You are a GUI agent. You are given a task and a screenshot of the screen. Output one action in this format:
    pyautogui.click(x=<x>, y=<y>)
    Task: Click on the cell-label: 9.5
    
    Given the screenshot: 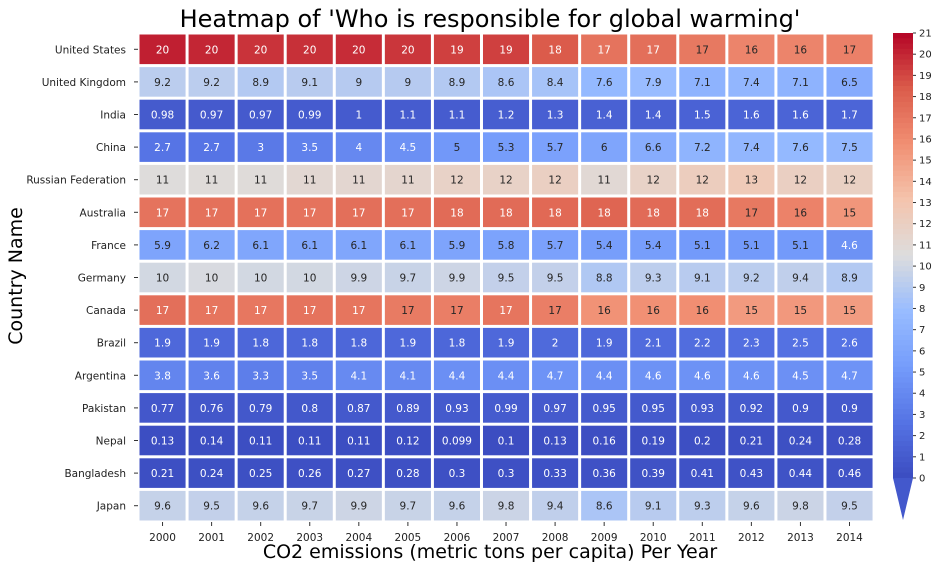 What is the action you would take?
    pyautogui.click(x=211, y=507)
    